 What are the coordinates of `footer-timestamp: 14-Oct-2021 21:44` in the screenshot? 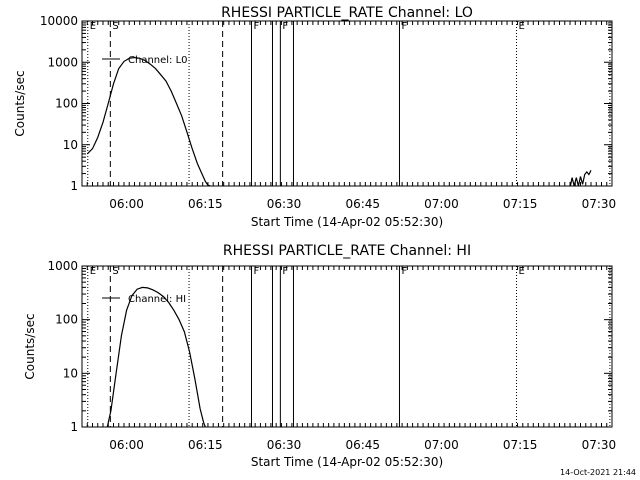 It's located at (598, 472).